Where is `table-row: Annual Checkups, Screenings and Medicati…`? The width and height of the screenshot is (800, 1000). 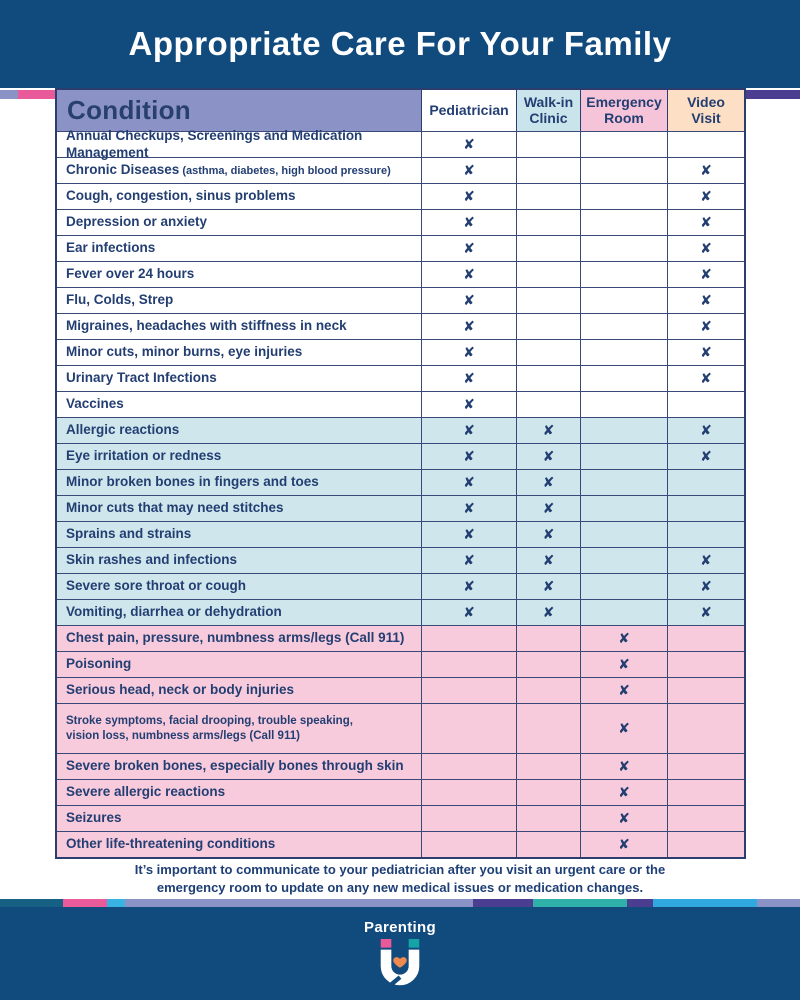
table-row: Annual Checkups, Screenings and Medicati… is located at coordinates (400, 144).